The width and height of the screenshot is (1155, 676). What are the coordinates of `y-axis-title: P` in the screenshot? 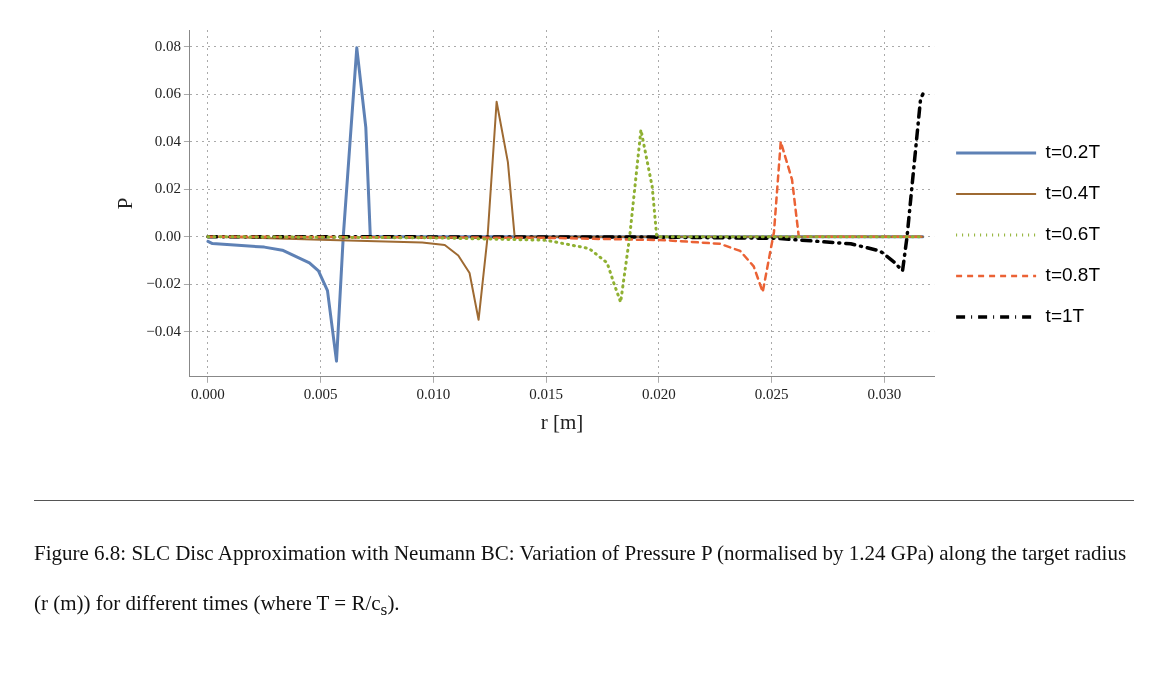 It's located at (125, 203).